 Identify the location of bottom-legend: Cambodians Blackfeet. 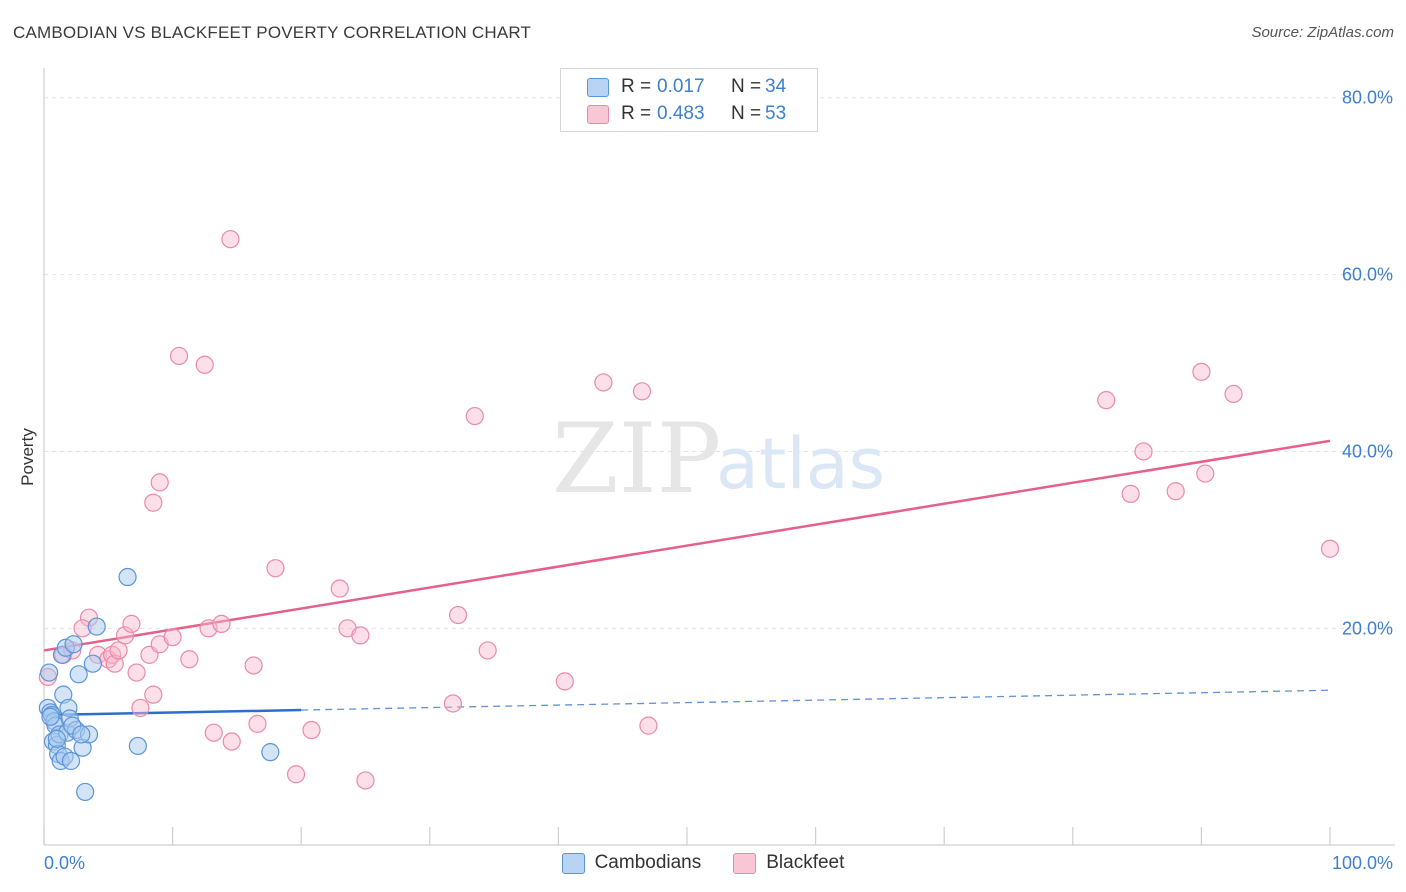
(703, 863).